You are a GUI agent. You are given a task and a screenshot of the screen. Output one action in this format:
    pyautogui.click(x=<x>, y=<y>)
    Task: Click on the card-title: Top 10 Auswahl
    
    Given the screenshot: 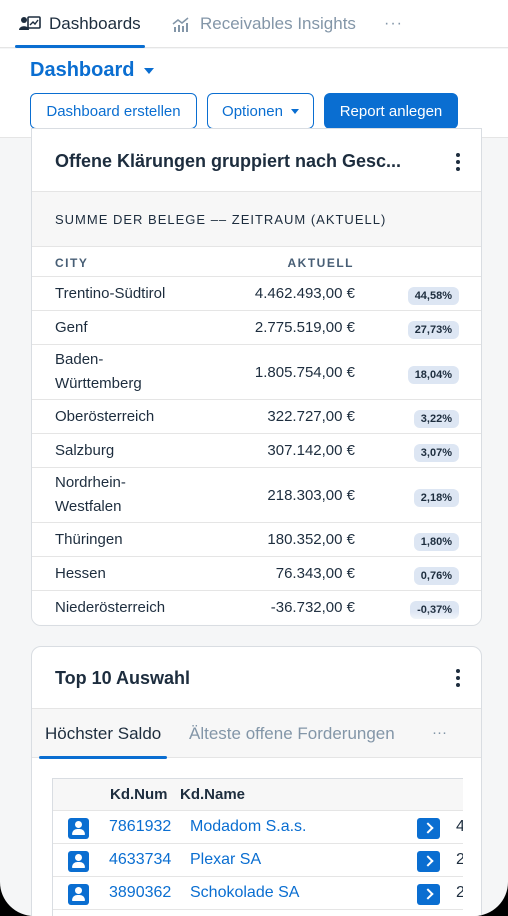 What is the action you would take?
    pyautogui.click(x=123, y=678)
    